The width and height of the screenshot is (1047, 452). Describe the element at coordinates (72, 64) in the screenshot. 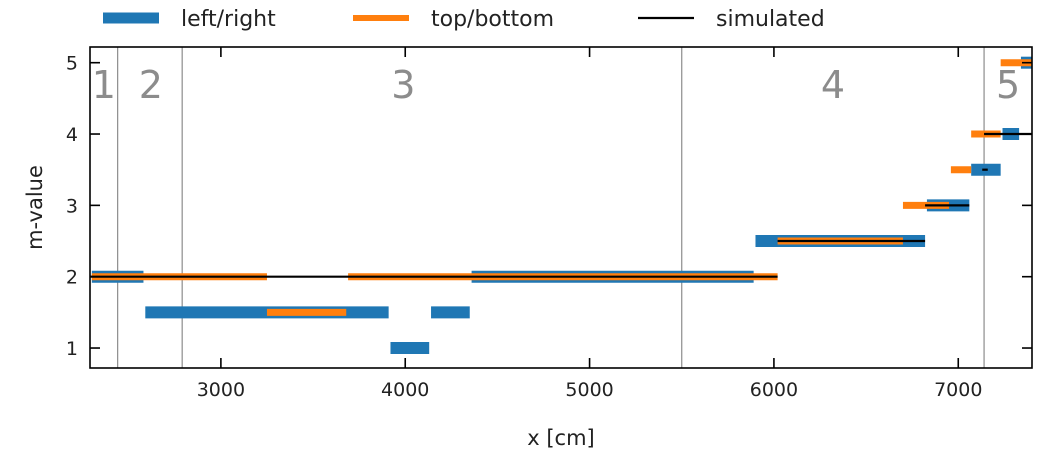

I see `y-tick-label: 5` at that location.